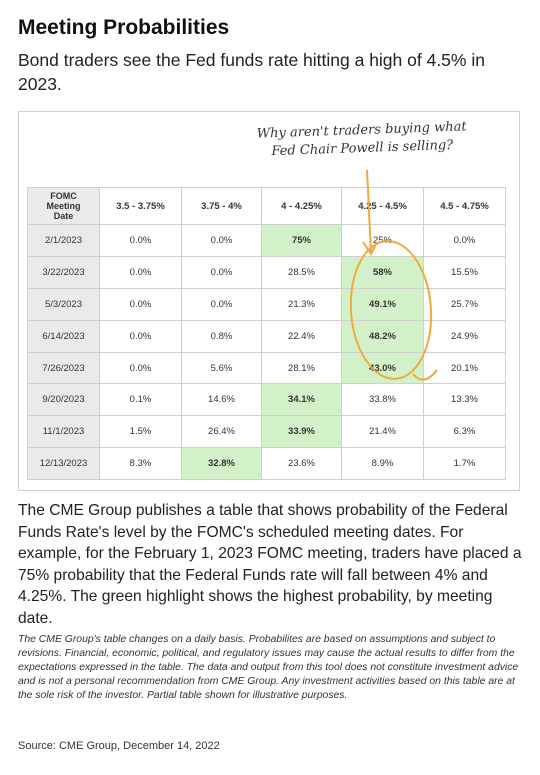 This screenshot has height=775, width=540. I want to click on table-row: 5/3/2023 0.0% 0.0% 21.3% 49.1% 25.7%, so click(266, 304).